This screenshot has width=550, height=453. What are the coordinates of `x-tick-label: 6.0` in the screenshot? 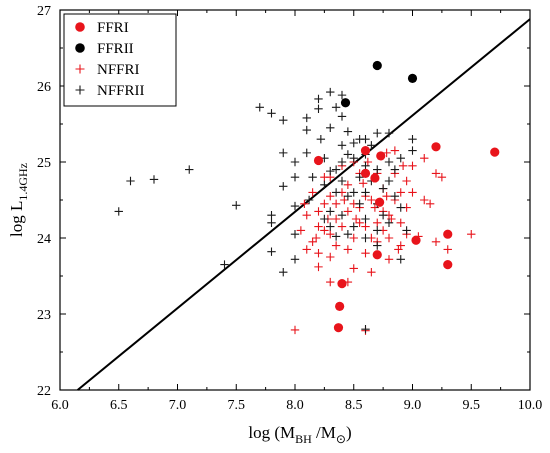 It's located at (60, 405).